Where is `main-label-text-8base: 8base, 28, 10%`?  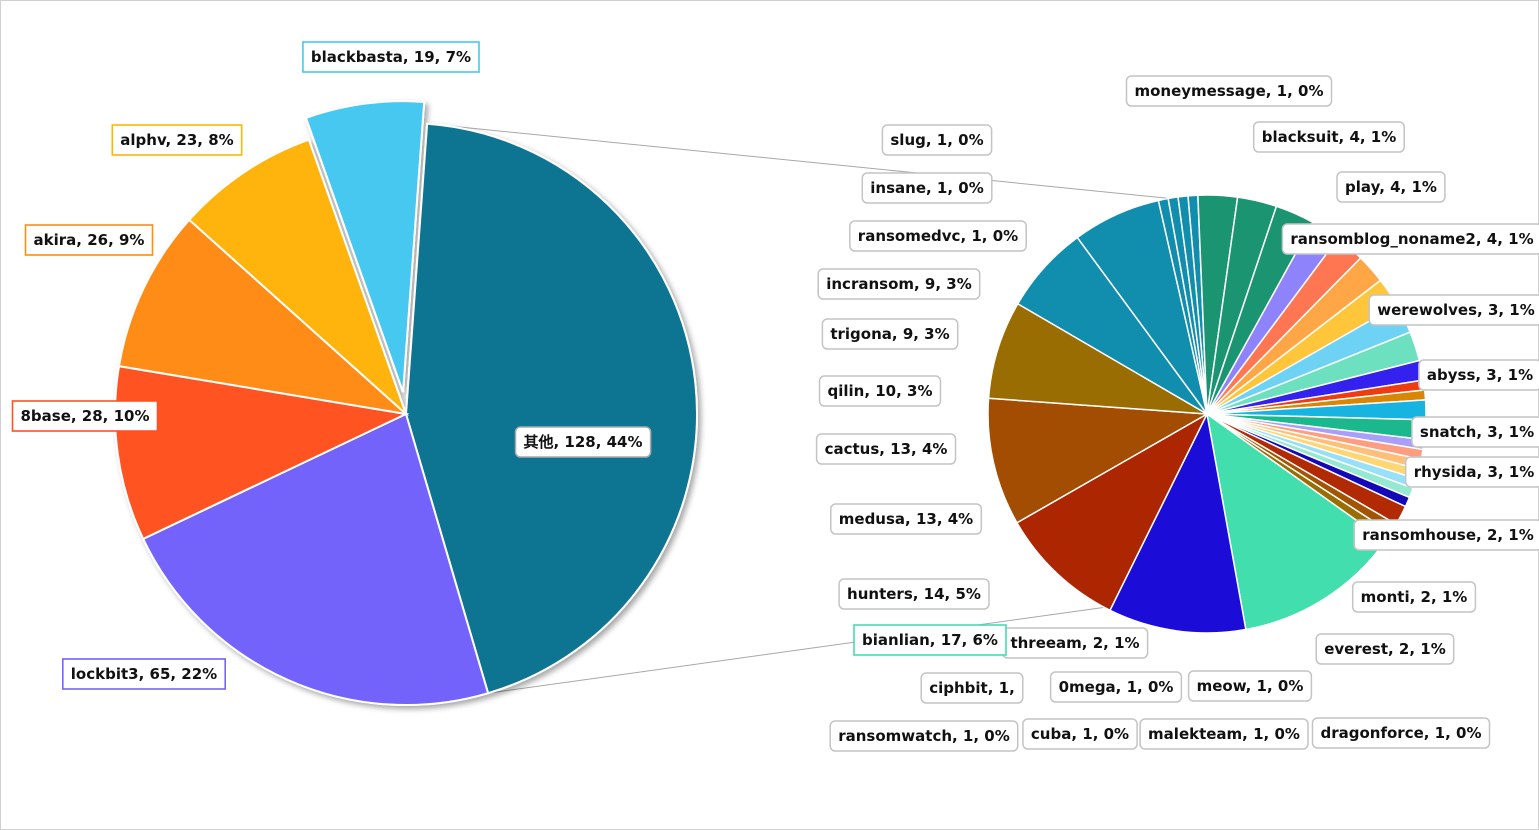 main-label-text-8base: 8base, 28, 10% is located at coordinates (84, 416).